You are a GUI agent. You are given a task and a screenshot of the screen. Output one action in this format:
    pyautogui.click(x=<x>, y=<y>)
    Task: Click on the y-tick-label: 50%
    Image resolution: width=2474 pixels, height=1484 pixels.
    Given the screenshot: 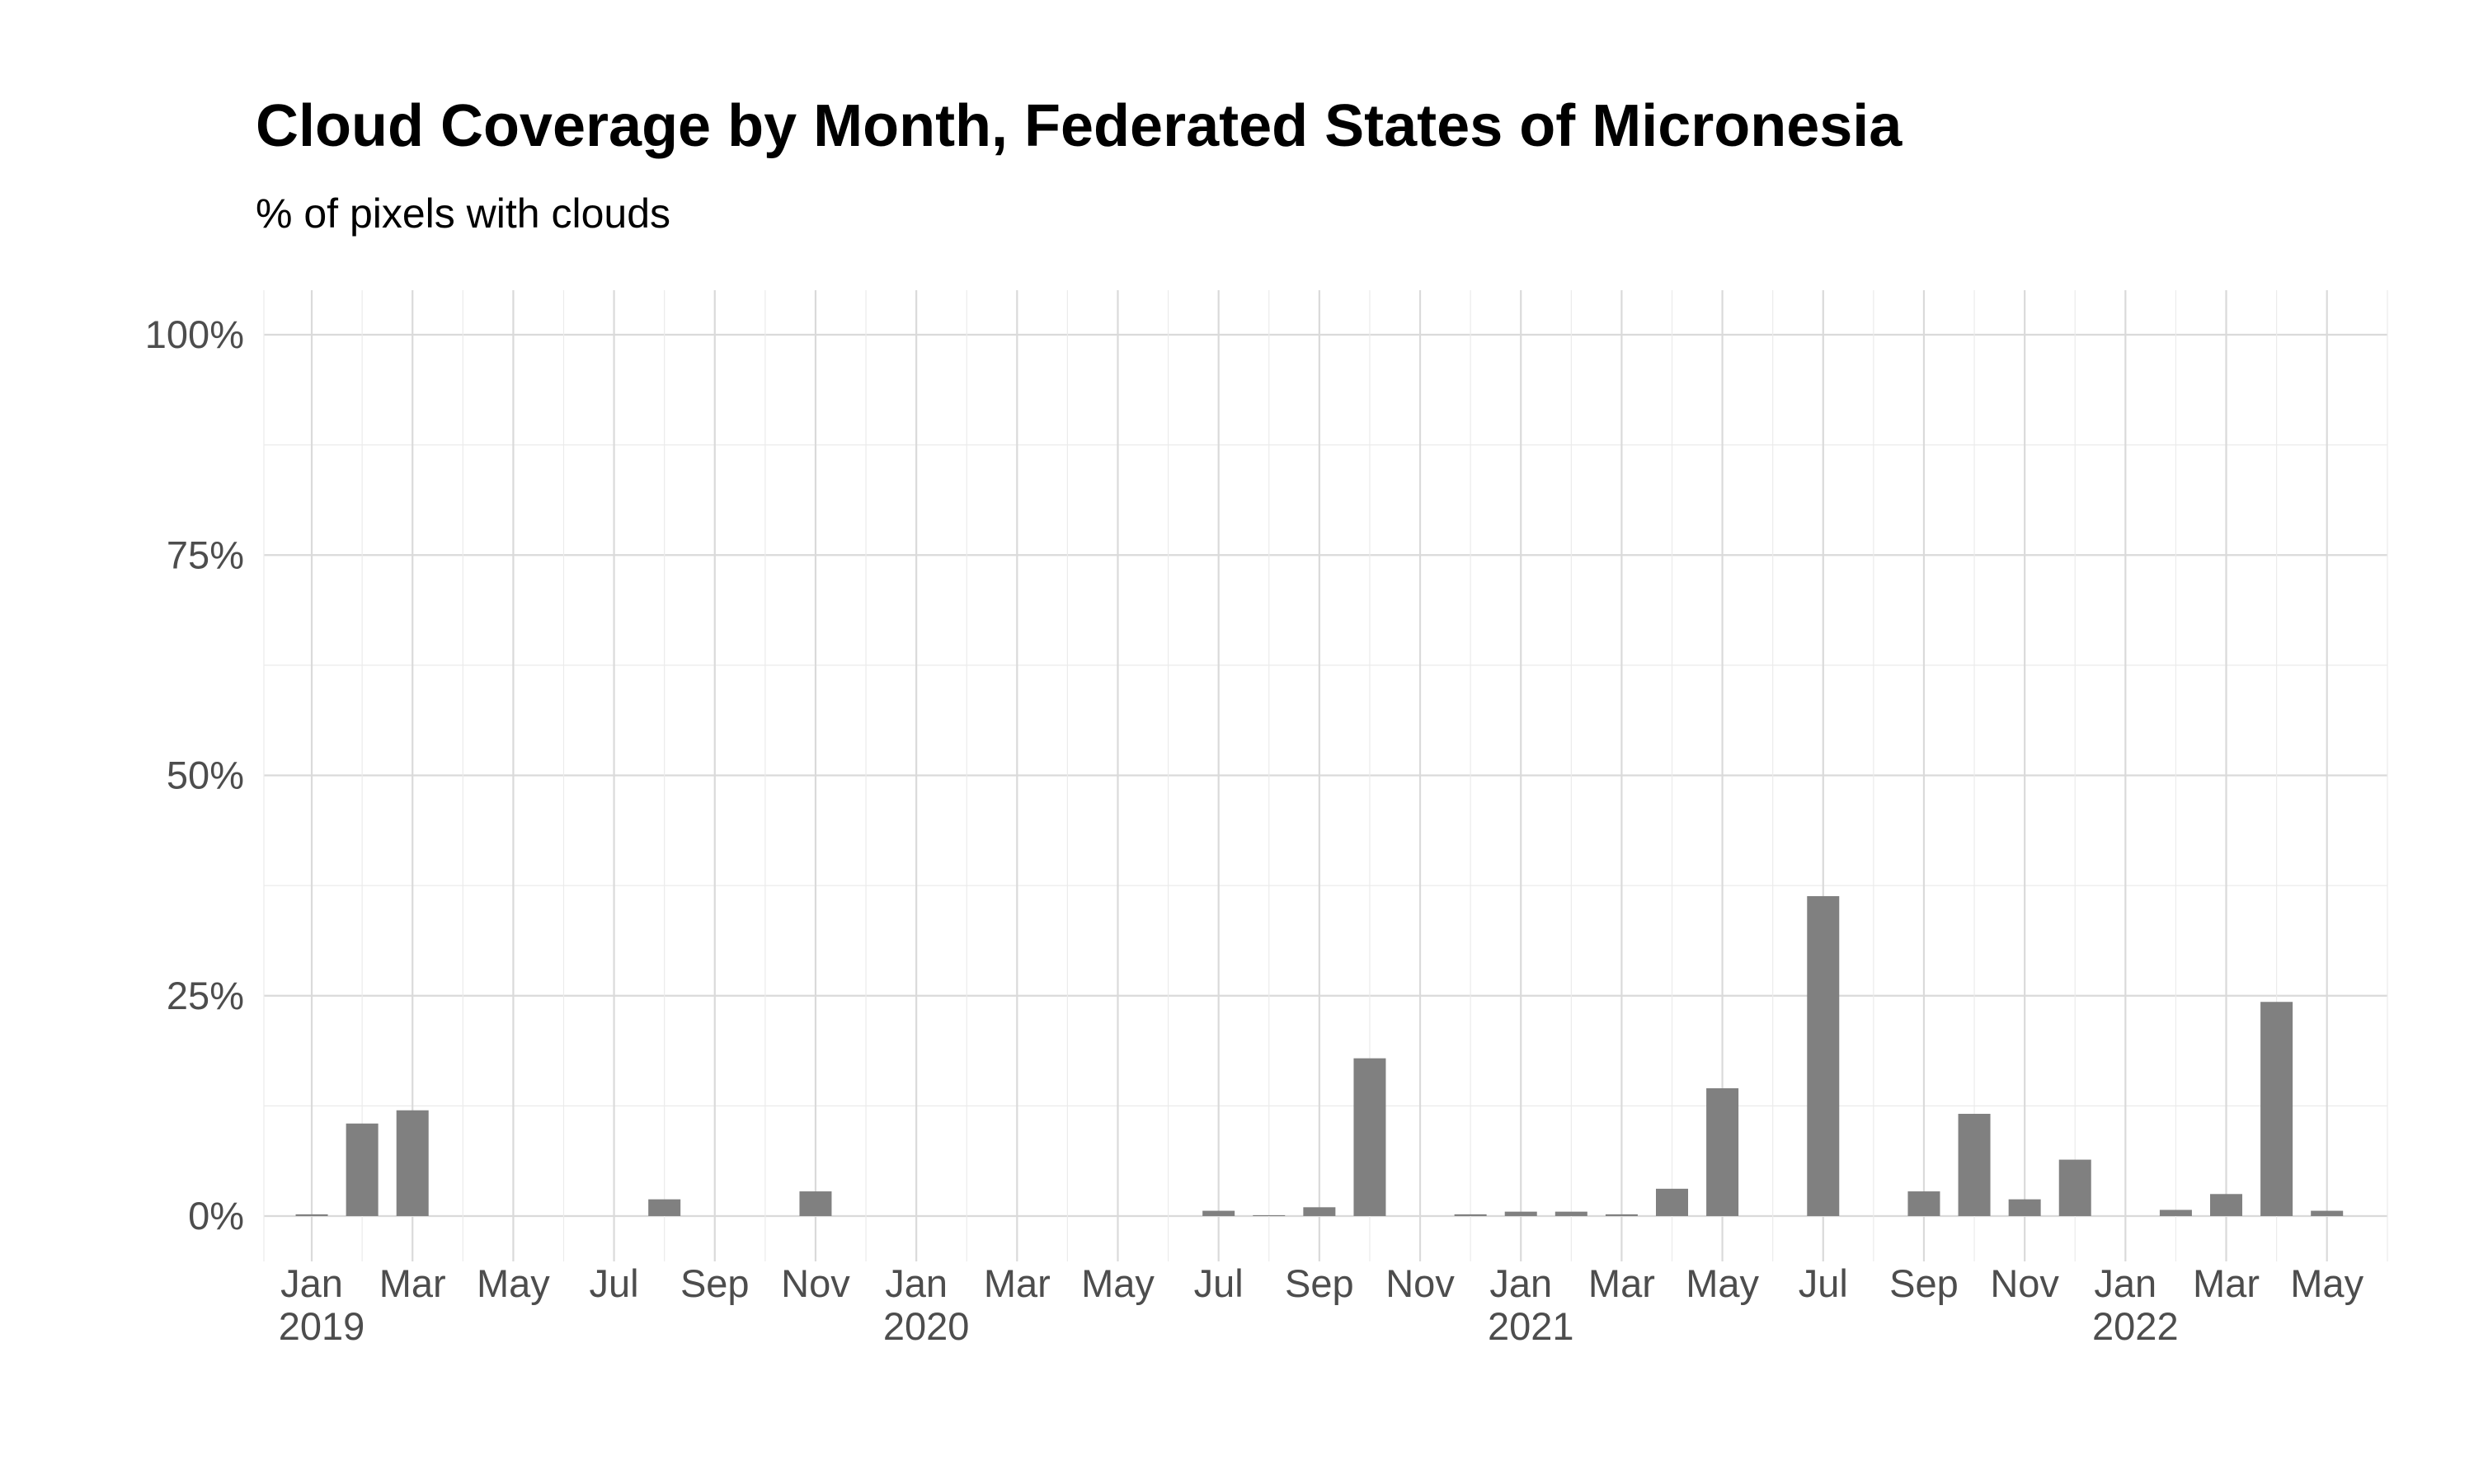 What is the action you would take?
    pyautogui.click(x=205, y=775)
    